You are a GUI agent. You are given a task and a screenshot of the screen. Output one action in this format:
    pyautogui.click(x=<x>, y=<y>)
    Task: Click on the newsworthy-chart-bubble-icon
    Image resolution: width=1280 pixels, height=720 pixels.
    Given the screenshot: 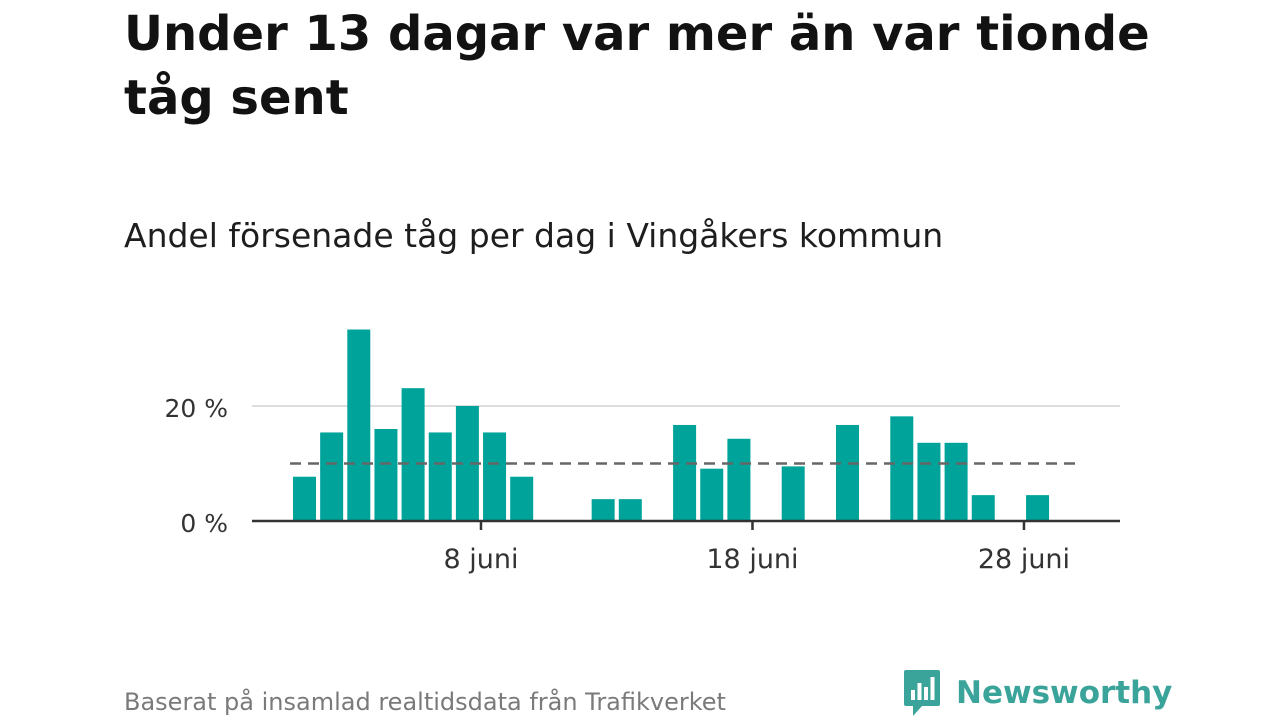 What is the action you would take?
    pyautogui.click(x=922, y=693)
    